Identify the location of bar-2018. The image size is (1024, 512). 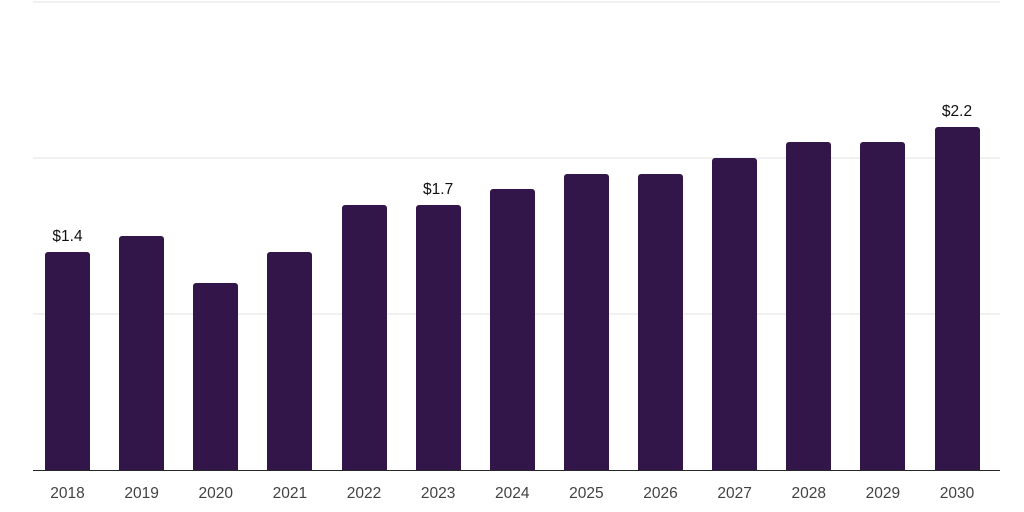
(67, 360).